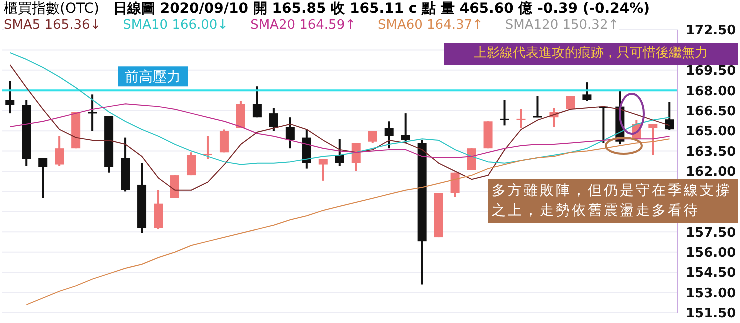 The height and width of the screenshot is (323, 740). Describe the element at coordinates (176, 25) in the screenshot. I see `text: SMA10 166.00↓` at that location.